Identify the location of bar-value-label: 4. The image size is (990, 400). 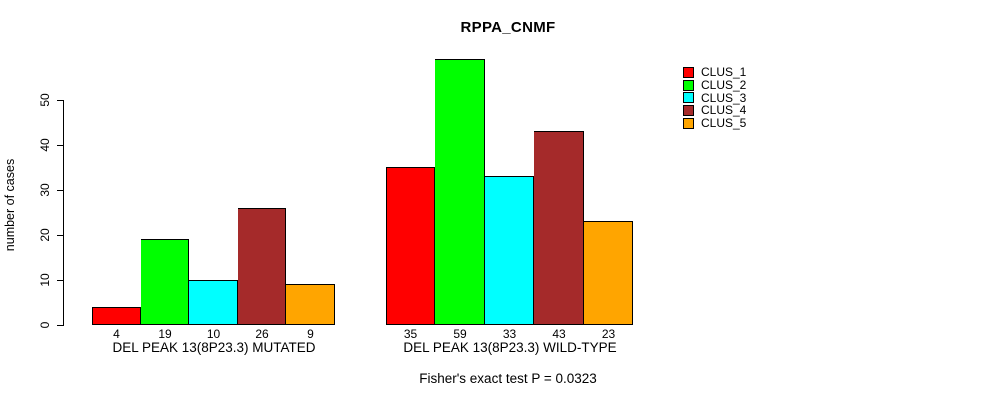
(116, 334).